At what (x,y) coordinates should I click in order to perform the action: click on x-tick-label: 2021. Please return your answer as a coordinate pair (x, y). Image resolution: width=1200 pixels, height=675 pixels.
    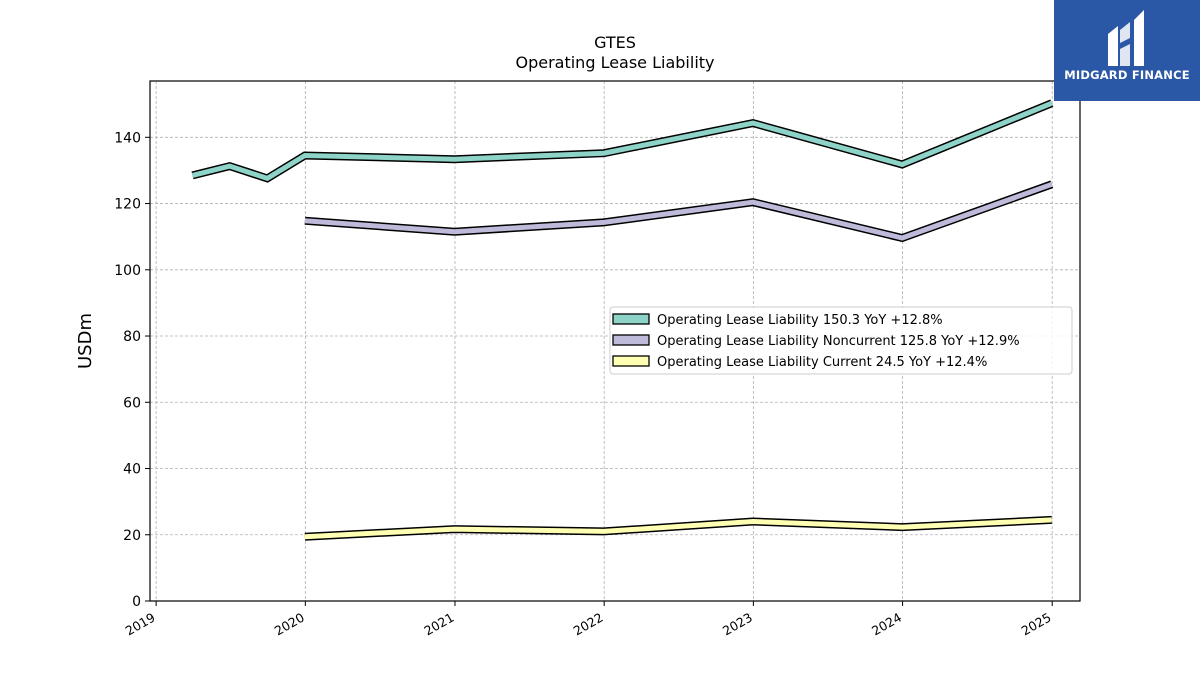
    Looking at the image, I should click on (438, 624).